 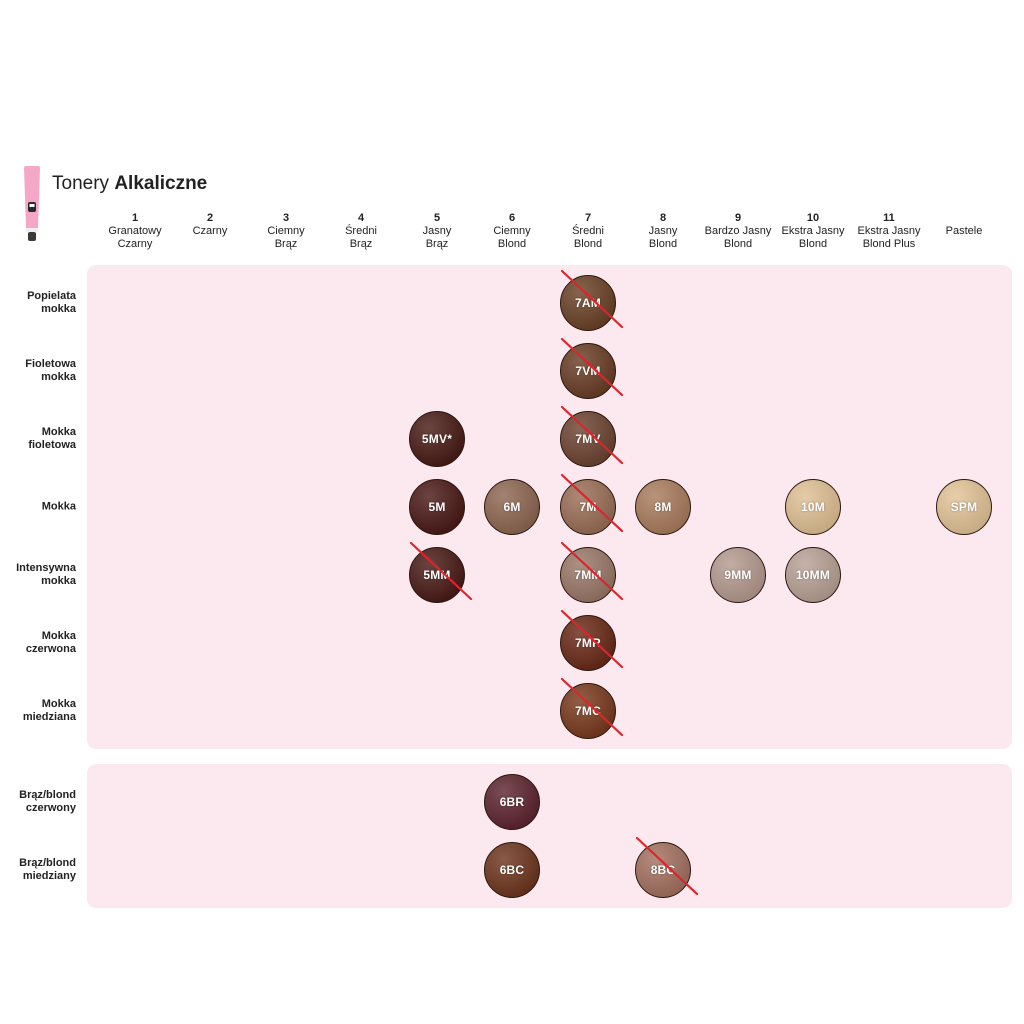 What do you see at coordinates (135, 218) in the screenshot?
I see `column-number: 1` at bounding box center [135, 218].